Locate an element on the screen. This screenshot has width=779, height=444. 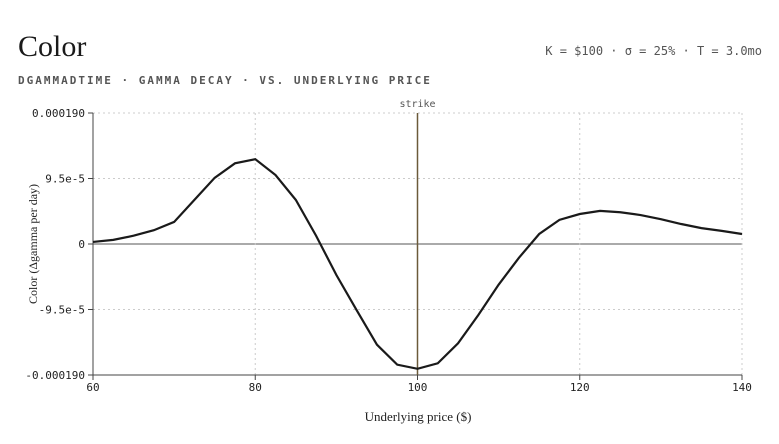
y-tick-label: 9.5e-5 is located at coordinates (65, 179).